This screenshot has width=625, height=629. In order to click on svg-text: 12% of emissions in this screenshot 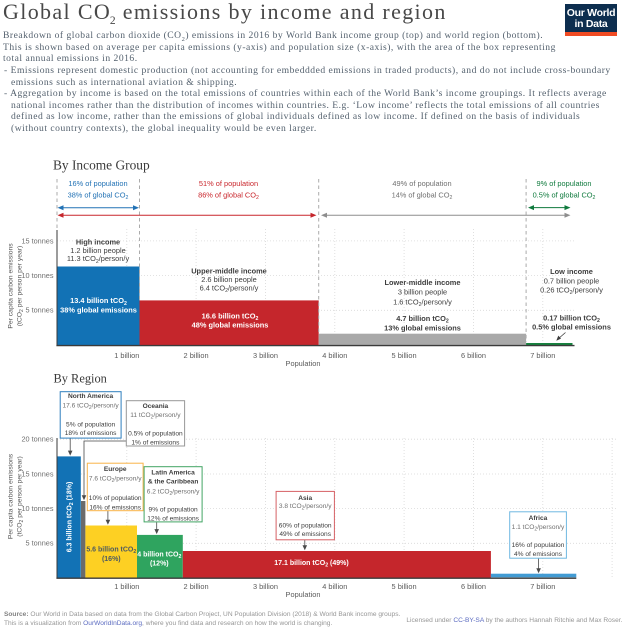, I will do `click(173, 518)`.